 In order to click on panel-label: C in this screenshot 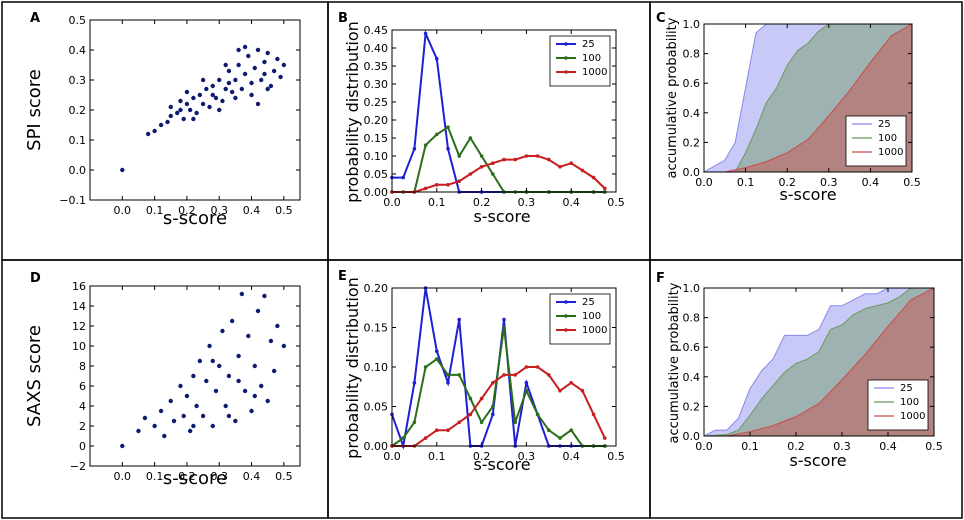, I will do `click(661, 18)`.